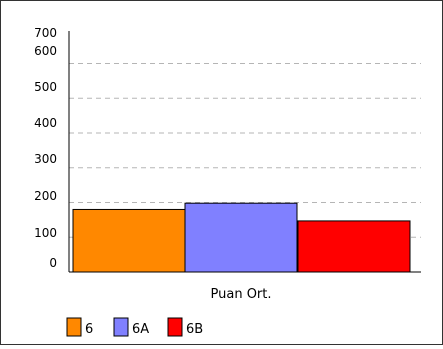 The width and height of the screenshot is (443, 349). Describe the element at coordinates (89, 329) in the screenshot. I see `legend-label-6: 6` at that location.